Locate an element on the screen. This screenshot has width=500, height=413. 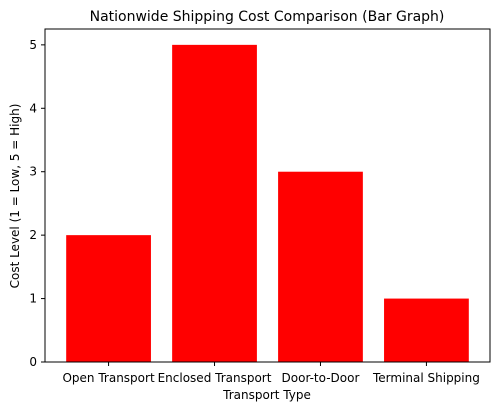
x-tick-label-open-transport: Open Transport is located at coordinates (108, 378).